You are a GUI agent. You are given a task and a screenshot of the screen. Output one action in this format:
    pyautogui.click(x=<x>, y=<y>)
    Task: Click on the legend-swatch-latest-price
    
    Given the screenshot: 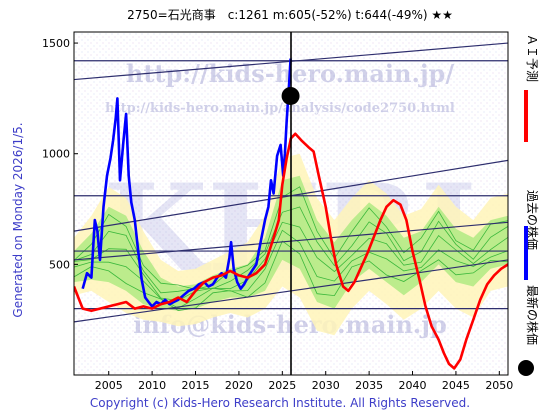 What is the action you would take?
    pyautogui.click(x=526, y=368)
    